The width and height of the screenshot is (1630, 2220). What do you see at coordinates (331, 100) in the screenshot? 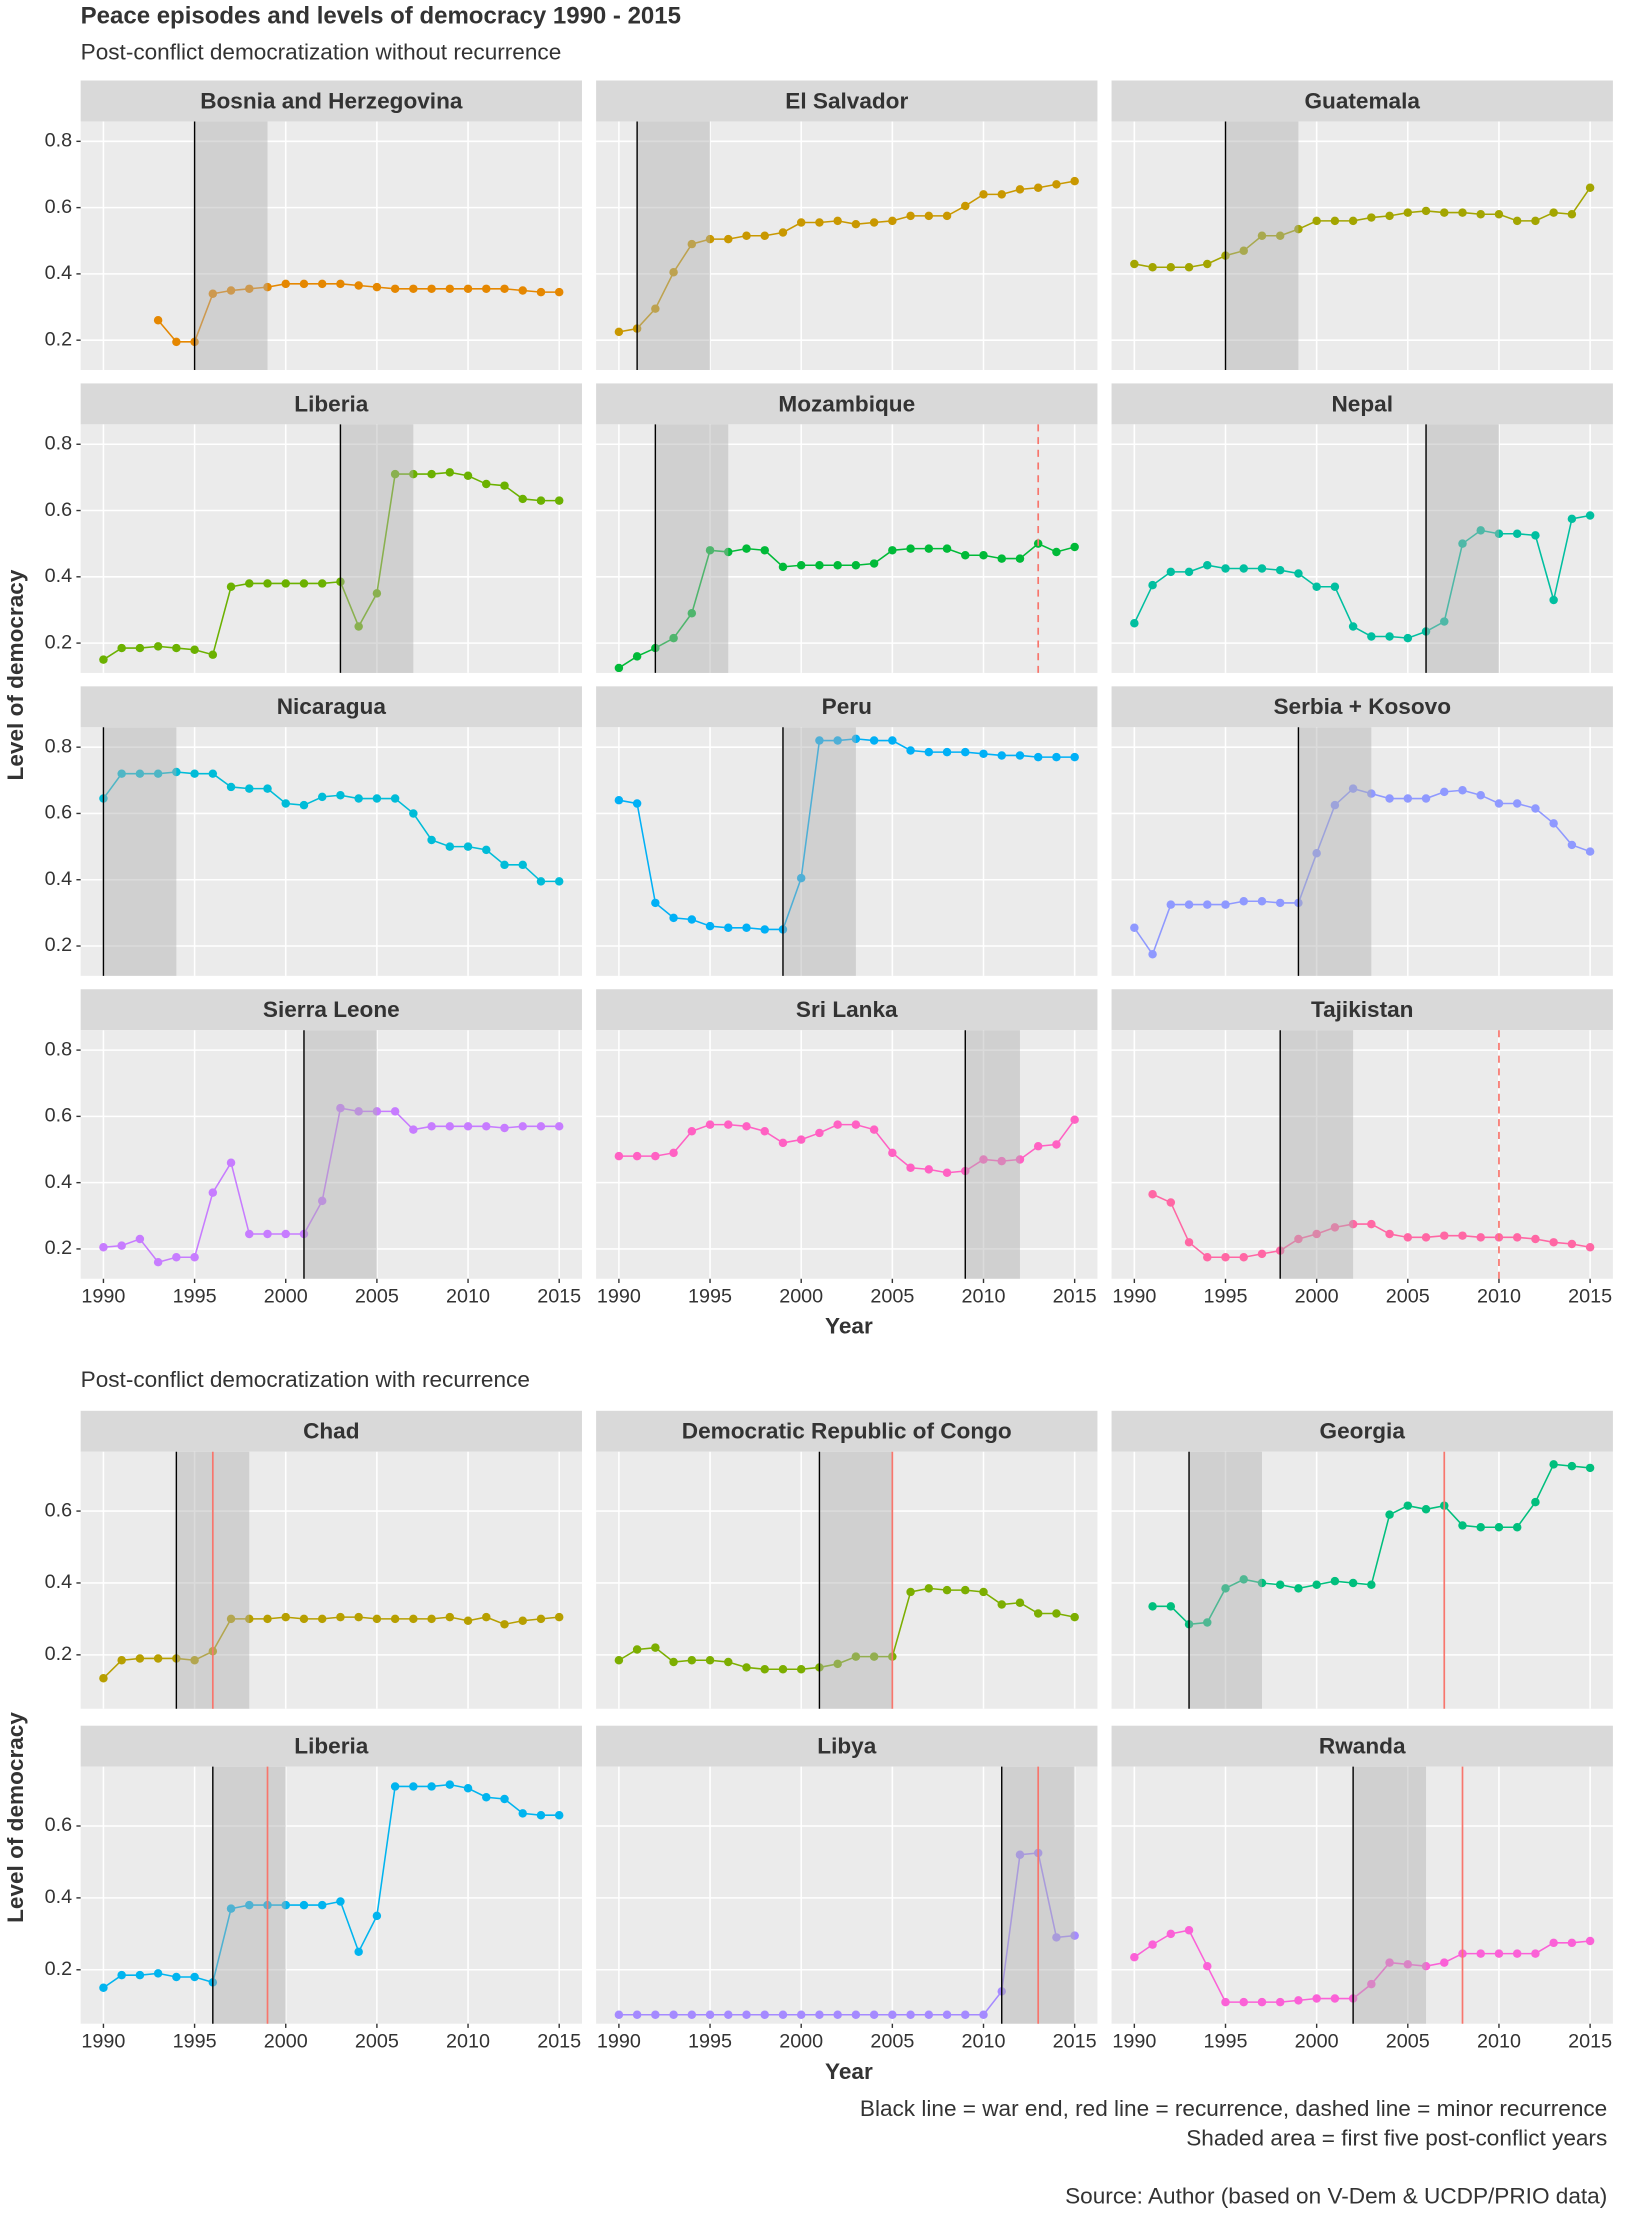
I see `panel-title: Bosnia and Herzegovina` at bounding box center [331, 100].